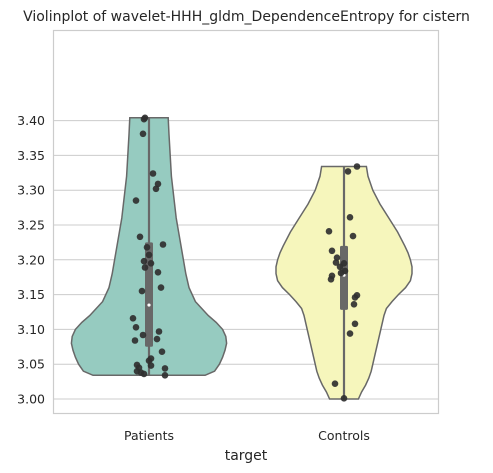 Image resolution: width=493 pixels, height=473 pixels. Describe the element at coordinates (31, 225) in the screenshot. I see `y-tick-label: 3.25` at that location.